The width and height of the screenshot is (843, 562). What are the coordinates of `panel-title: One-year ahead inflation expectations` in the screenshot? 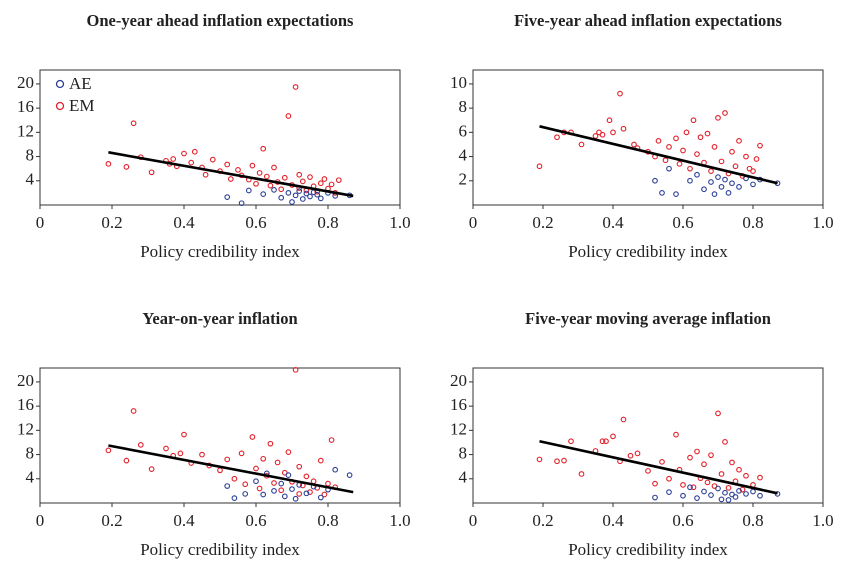 It's located at (220, 20).